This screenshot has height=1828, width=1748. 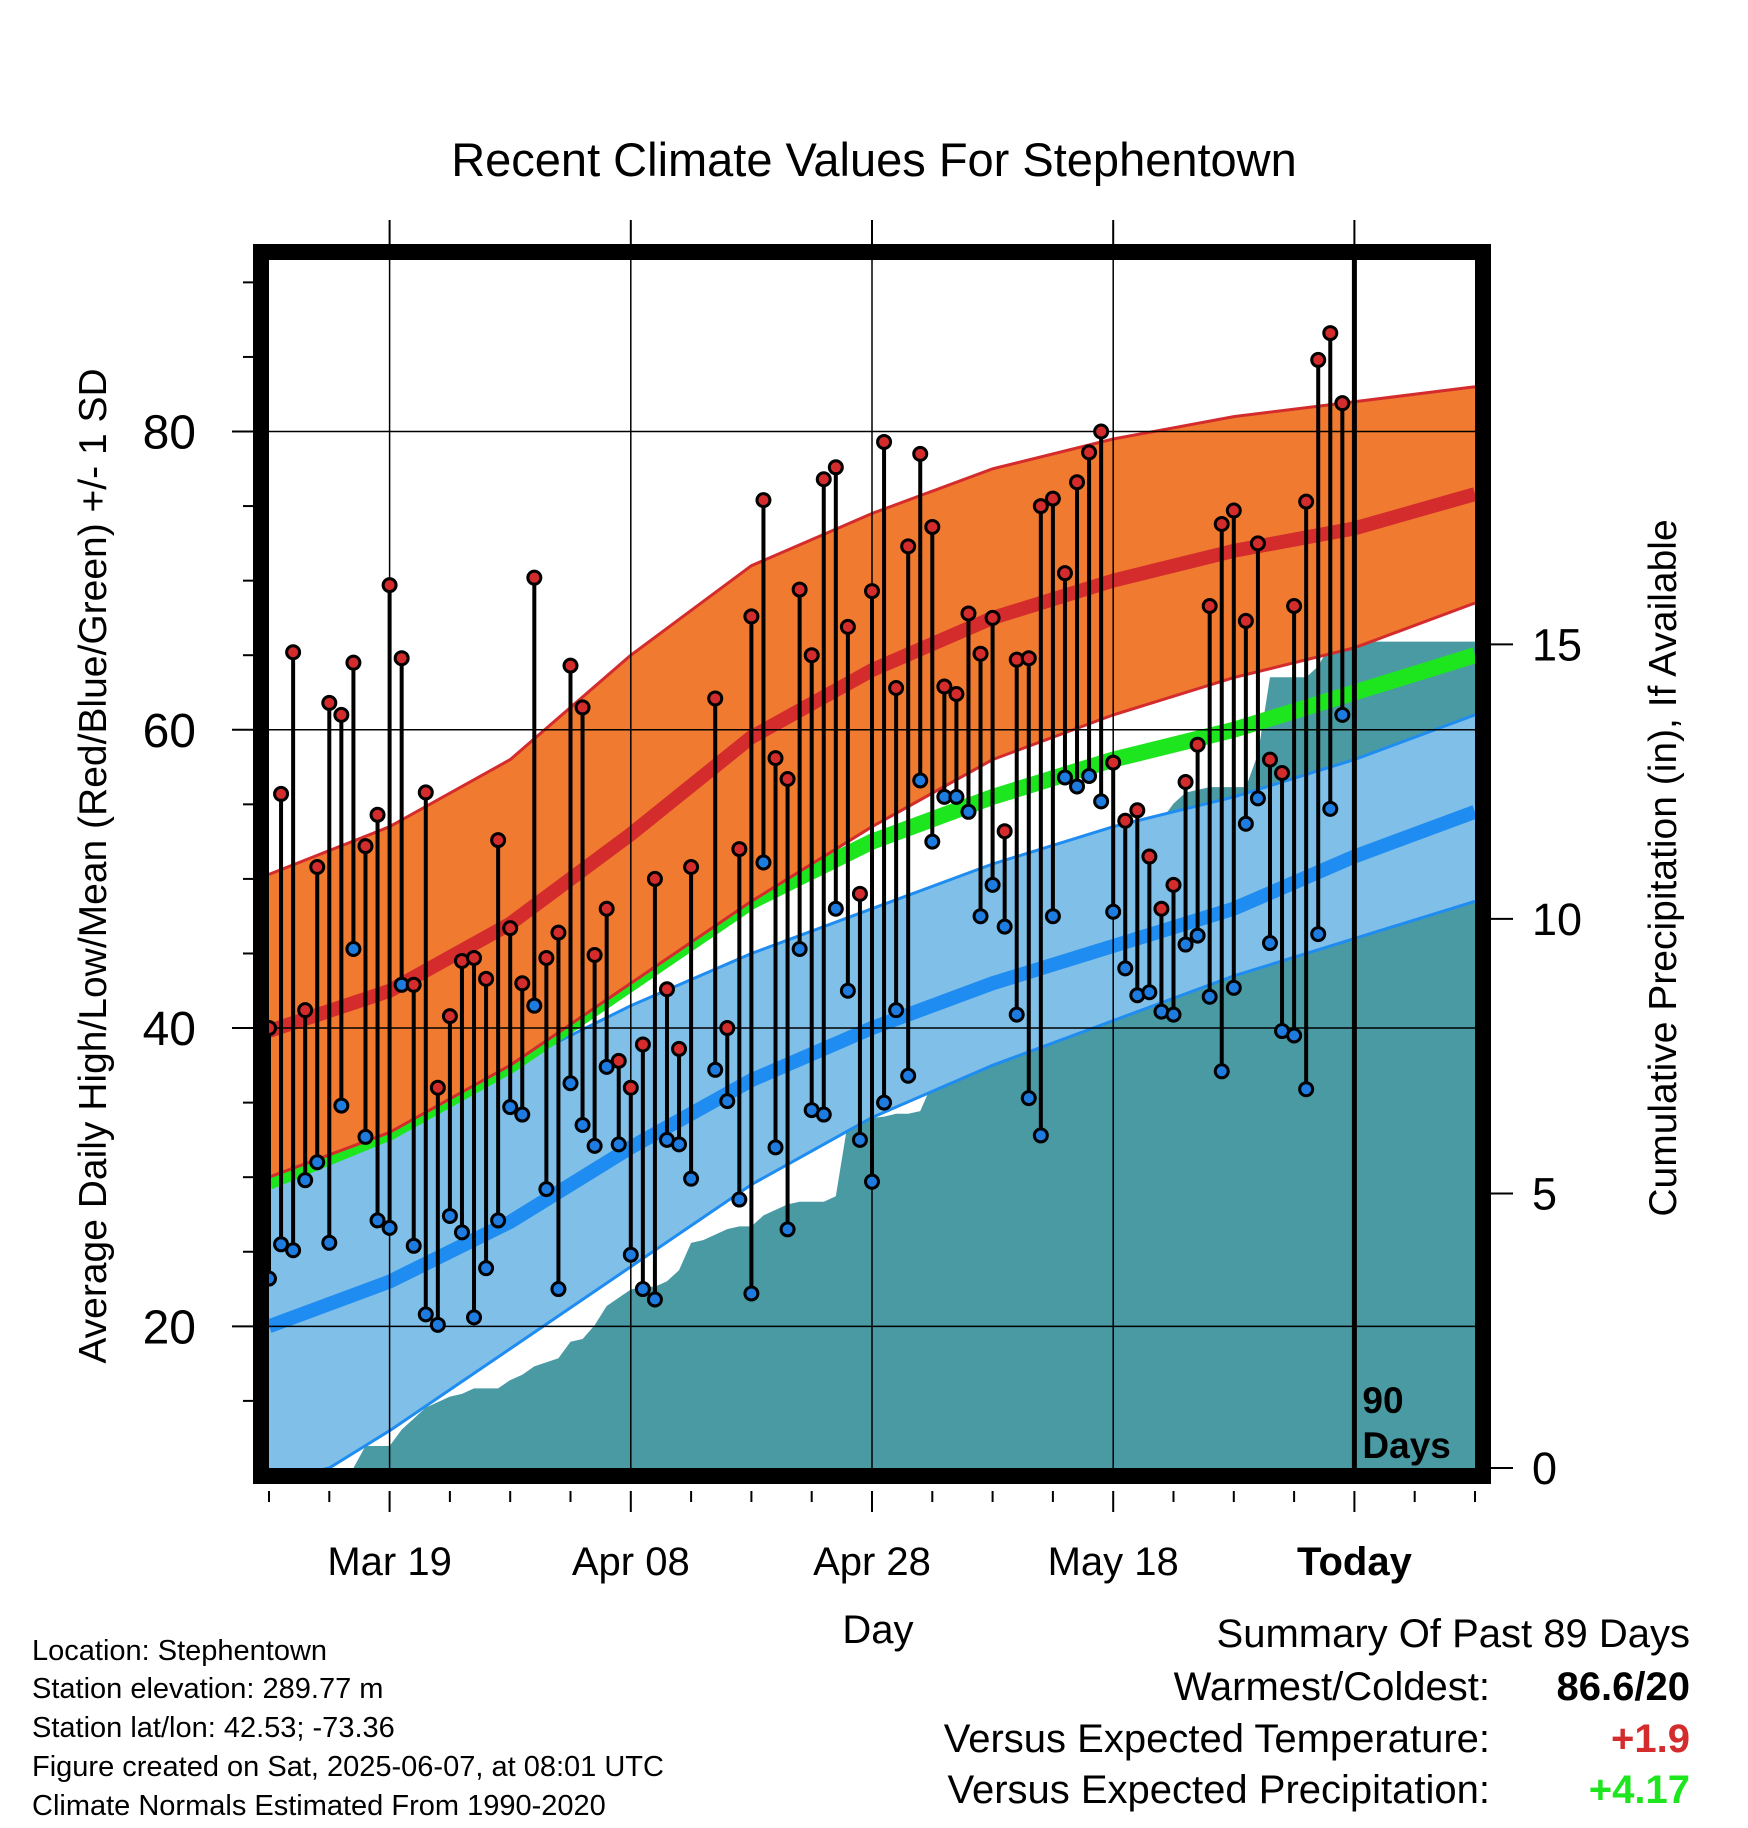 I want to click on x-axis-label: Day, so click(x=877, y=1630).